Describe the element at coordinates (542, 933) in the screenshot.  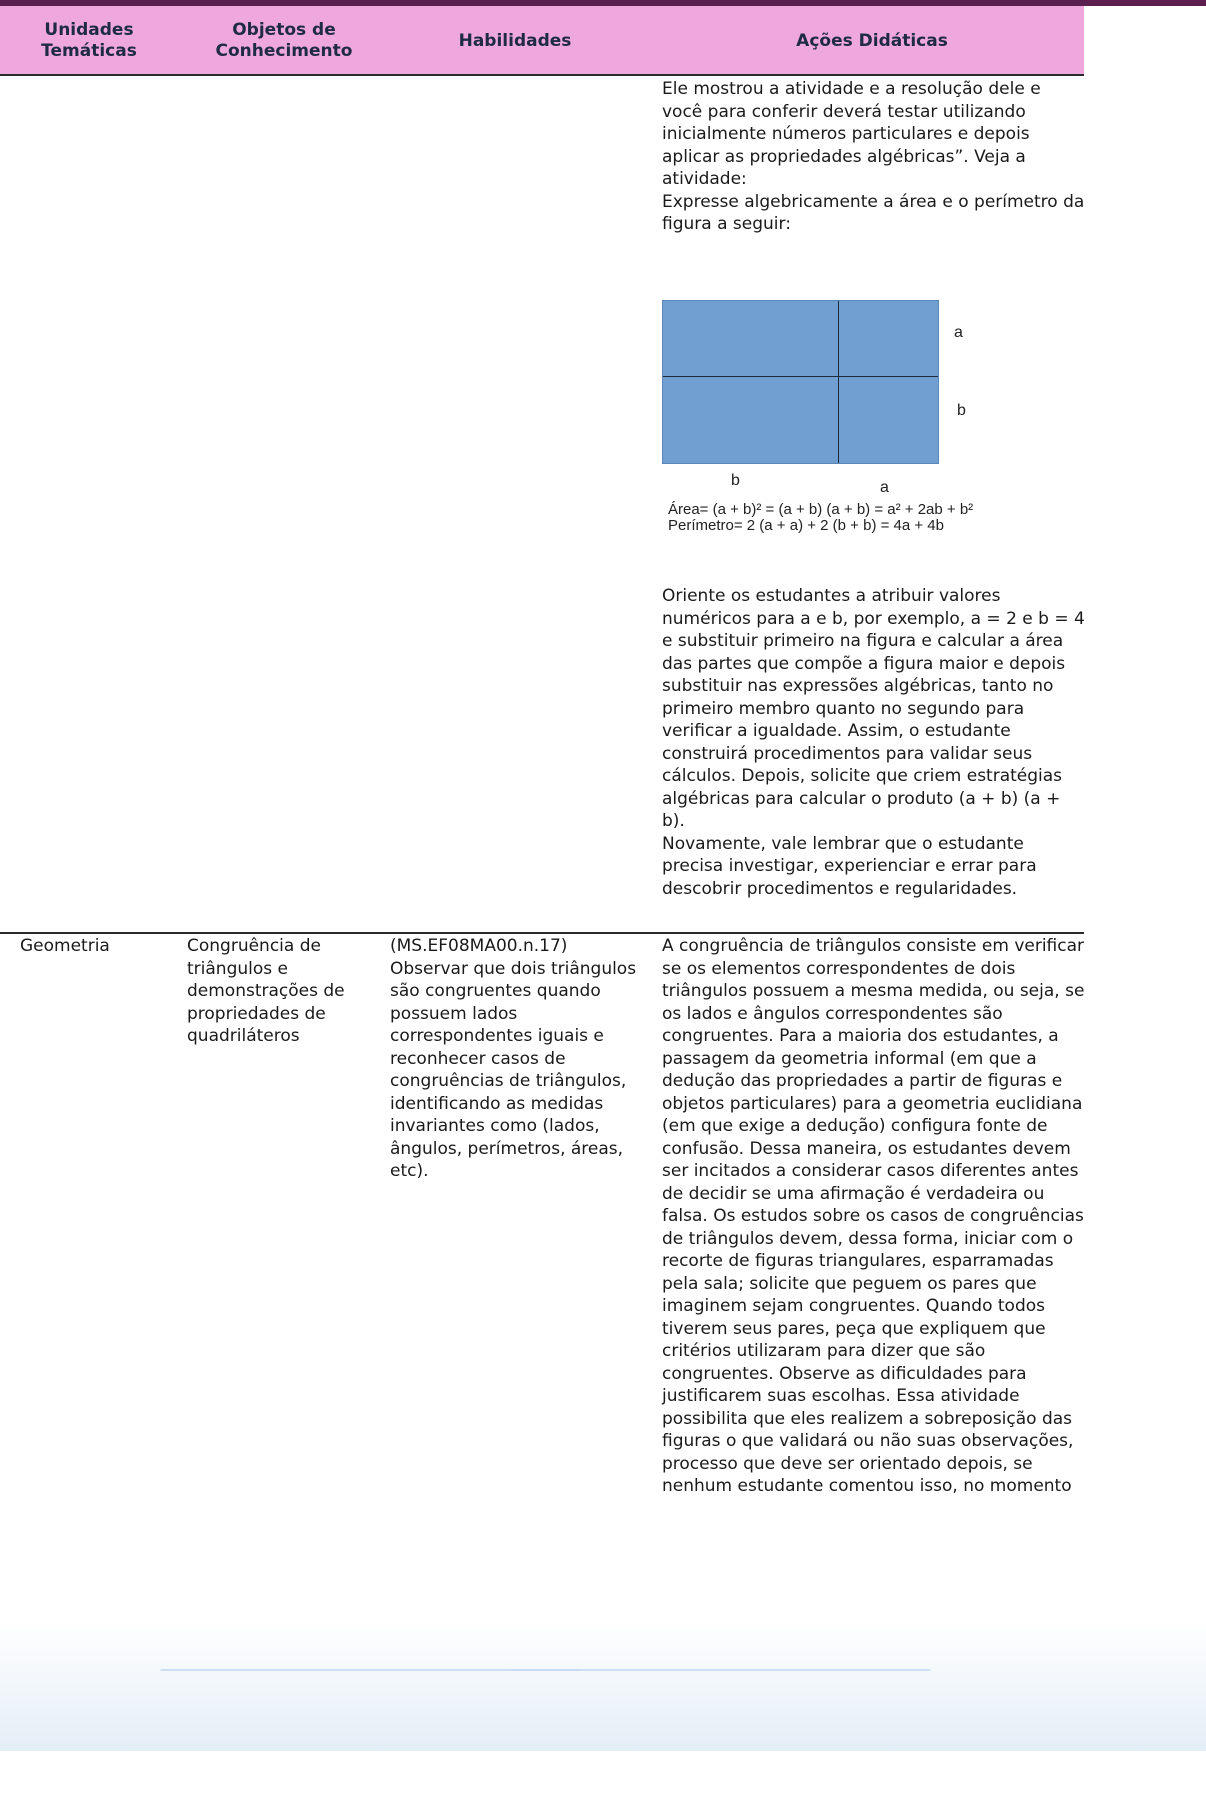
I see `row-divider` at that location.